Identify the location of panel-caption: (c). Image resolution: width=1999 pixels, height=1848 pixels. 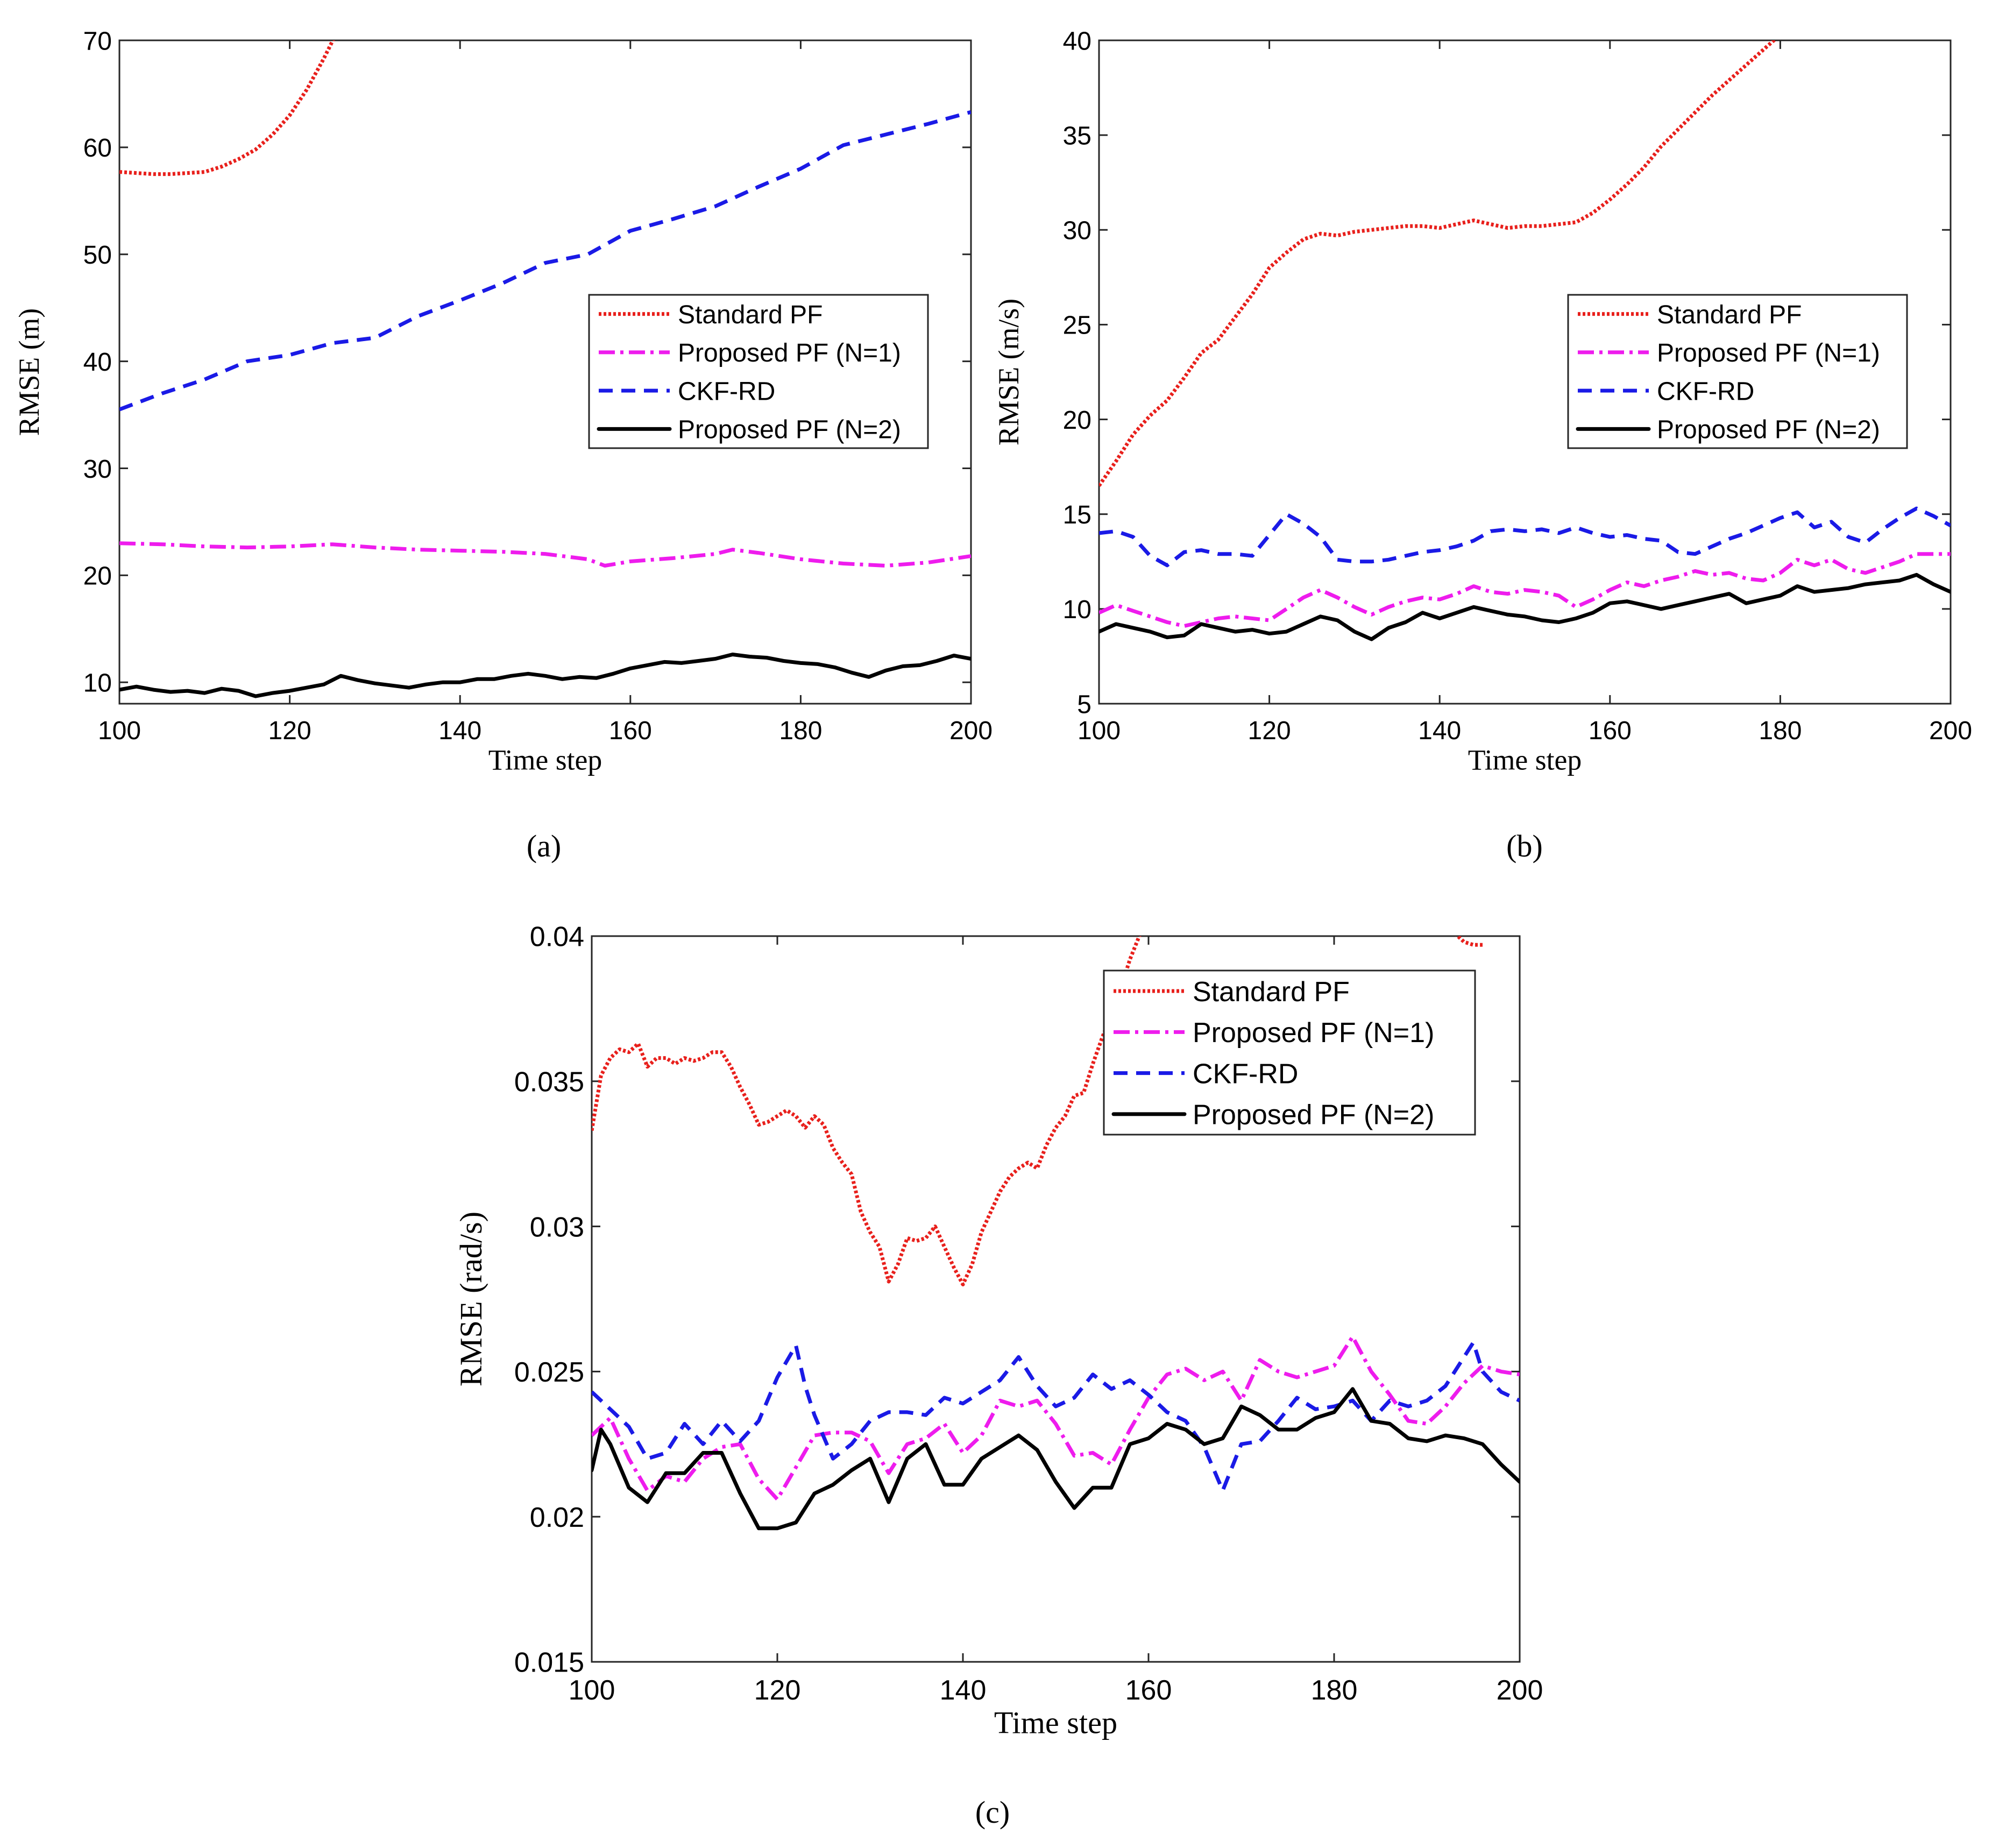
(993, 1813).